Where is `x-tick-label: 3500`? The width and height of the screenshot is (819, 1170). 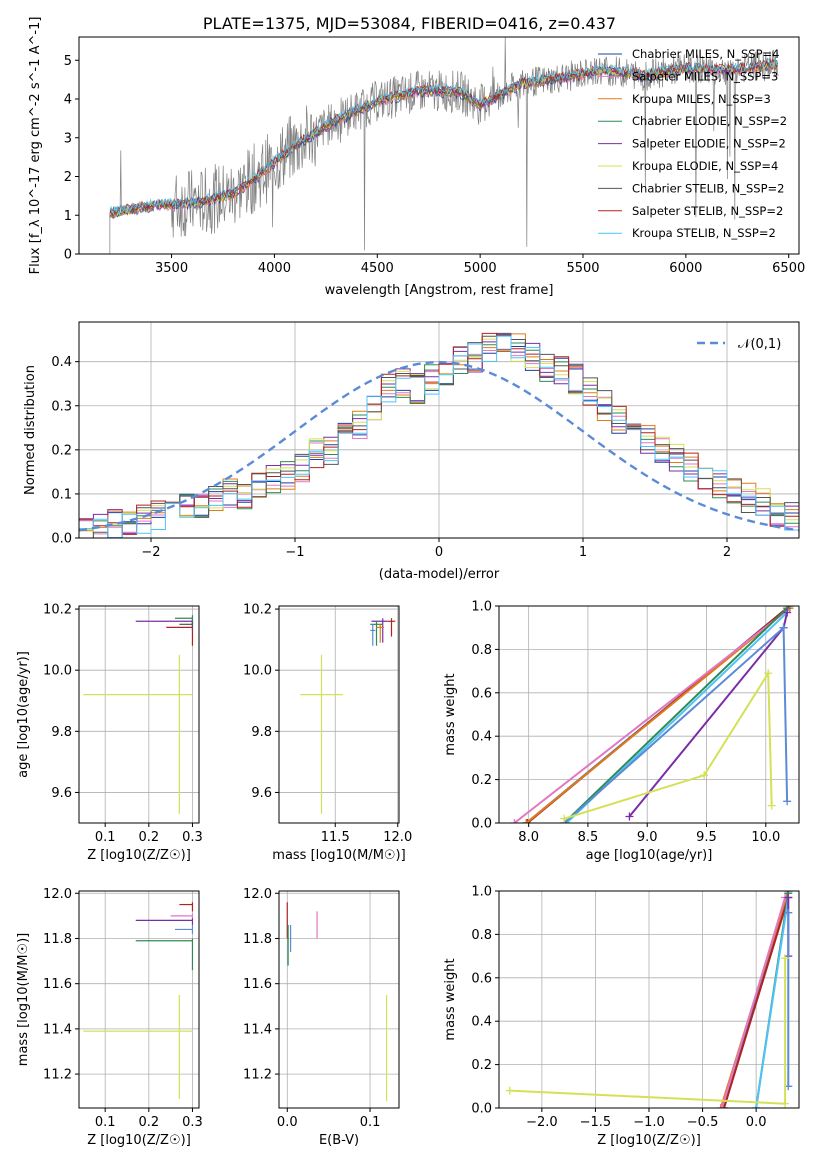
x-tick-label: 3500 is located at coordinates (171, 268).